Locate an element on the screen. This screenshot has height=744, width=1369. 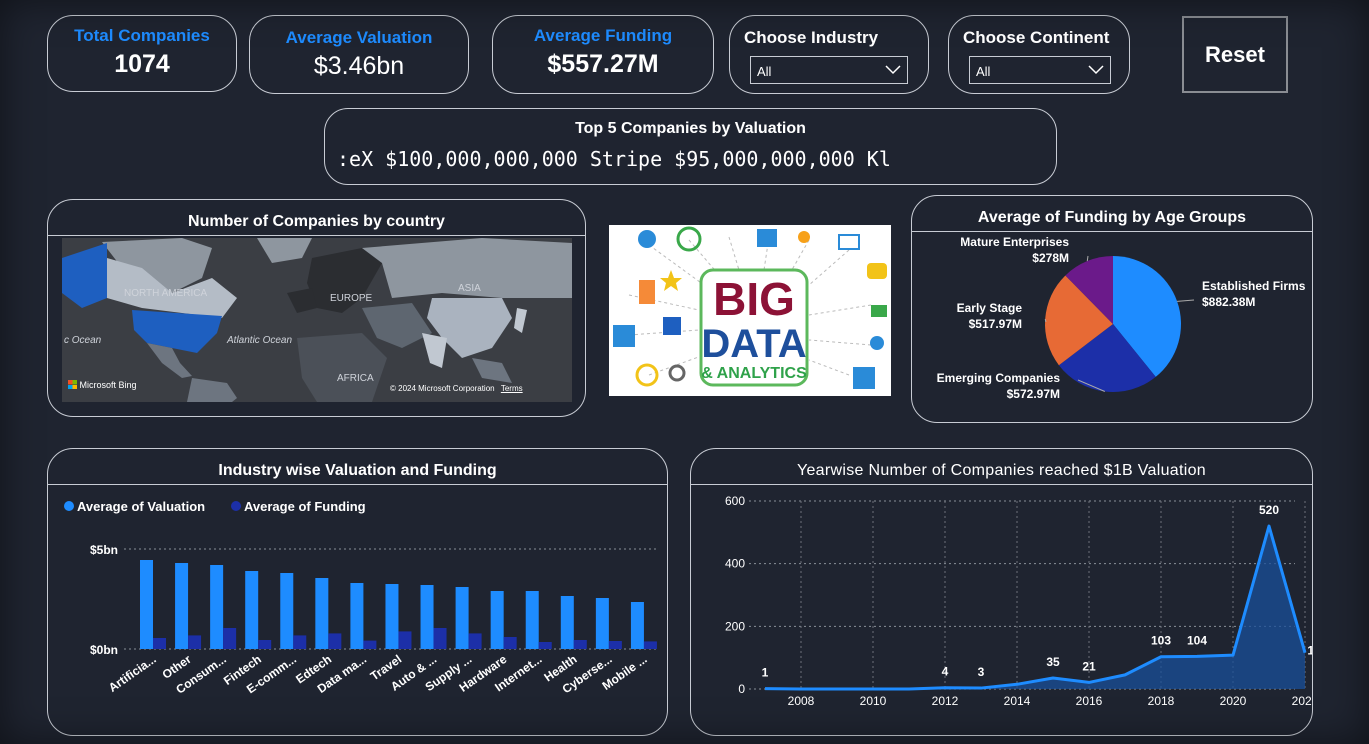
kpi-total-companies: Total Companies 1074 is located at coordinates (142, 53).